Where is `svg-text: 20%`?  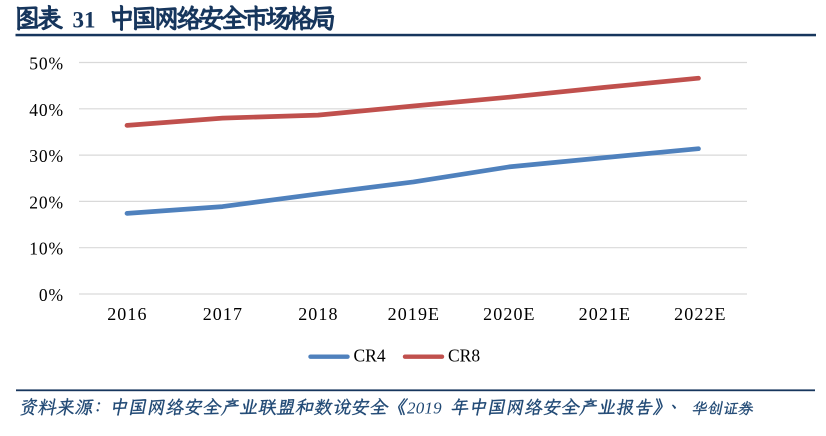
svg-text: 20% is located at coordinates (46, 202).